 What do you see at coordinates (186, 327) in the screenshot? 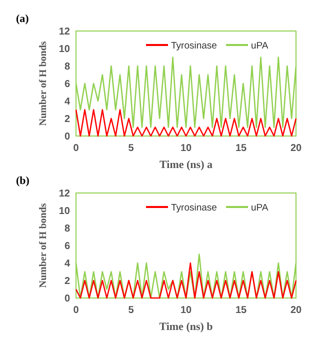
I see `x-axis-title: Time (ns) b` at bounding box center [186, 327].